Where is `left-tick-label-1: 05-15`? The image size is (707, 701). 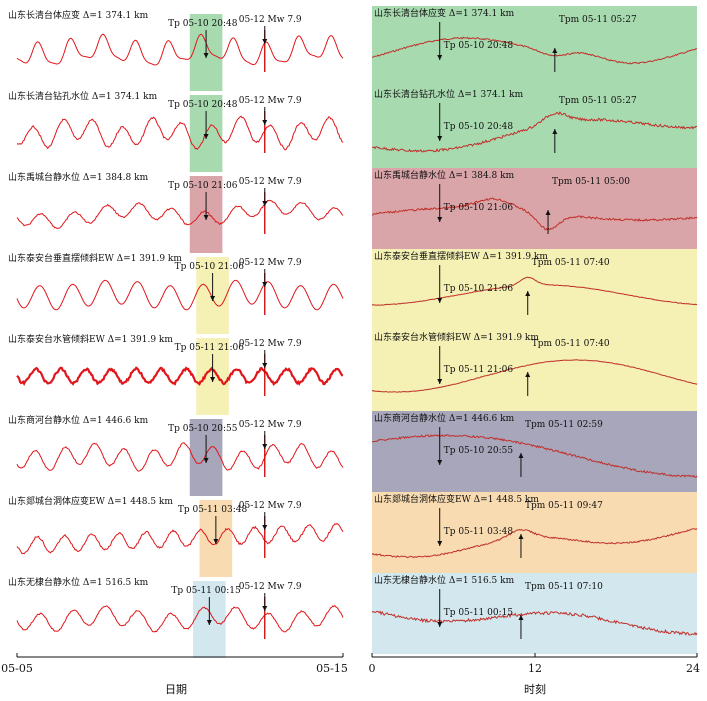
left-tick-label-1: 05-15 is located at coordinates (332, 668).